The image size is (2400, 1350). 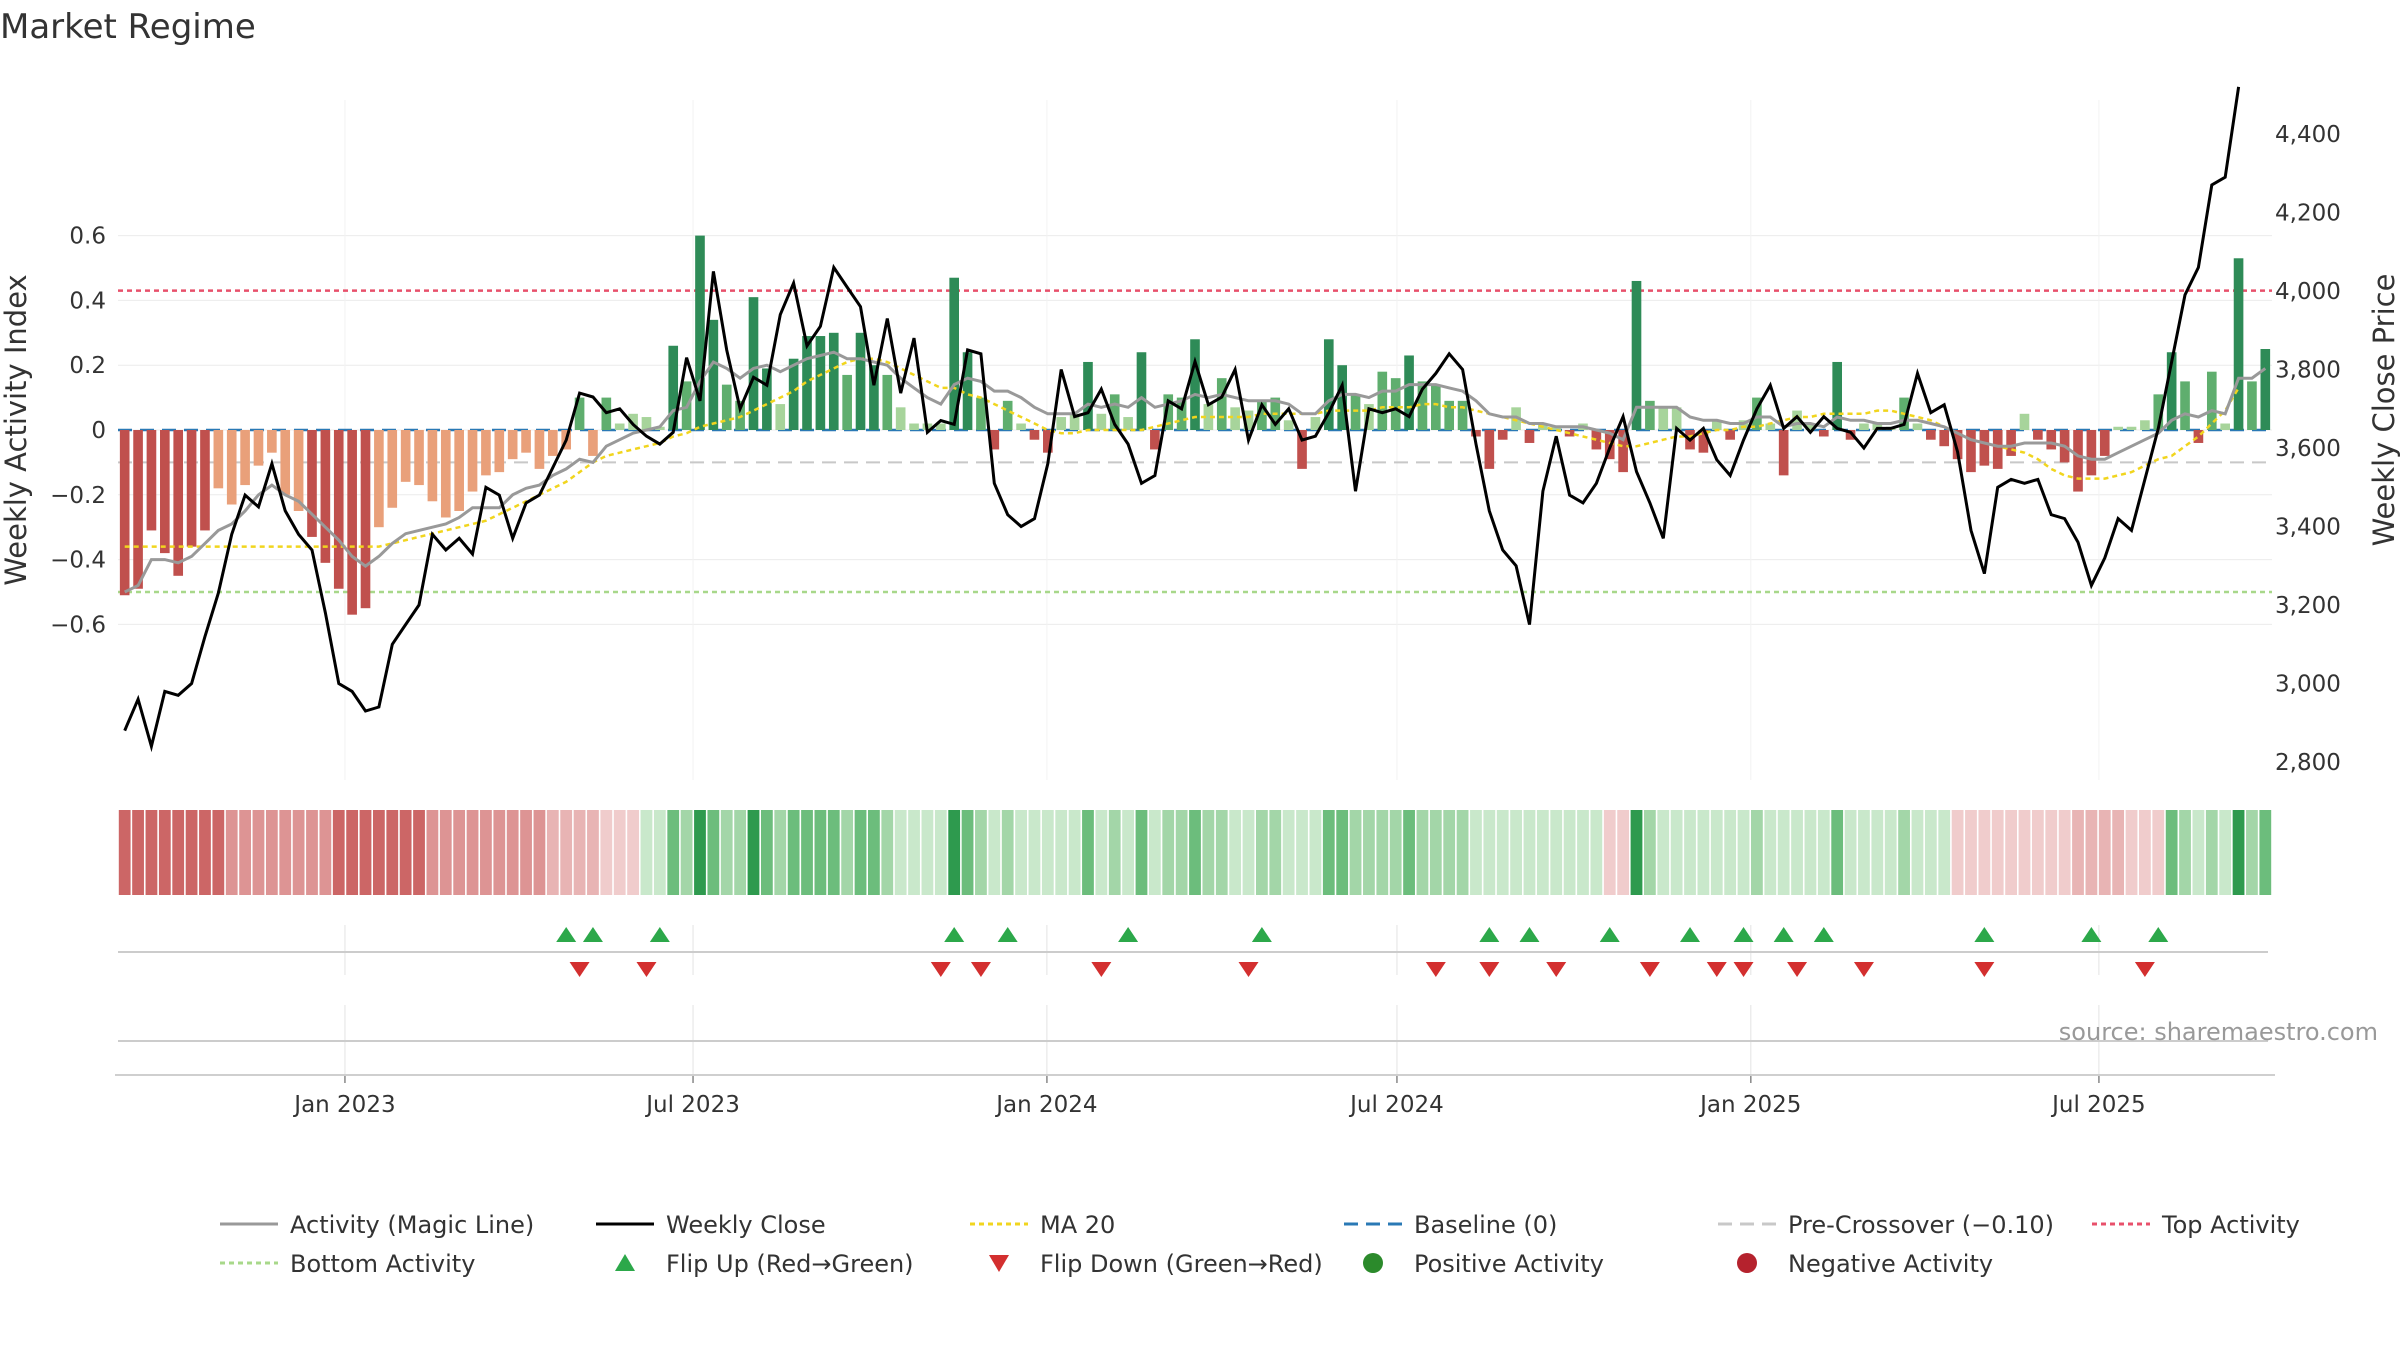 I want to click on left-axis-label: Weekly Activity Index, so click(x=16, y=429).